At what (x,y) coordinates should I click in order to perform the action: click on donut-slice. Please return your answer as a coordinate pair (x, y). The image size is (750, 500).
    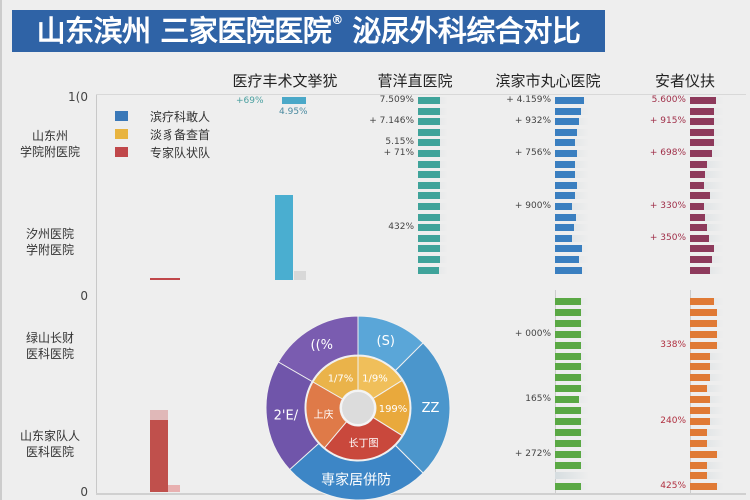
    Looking at the image, I should click on (292, 416).